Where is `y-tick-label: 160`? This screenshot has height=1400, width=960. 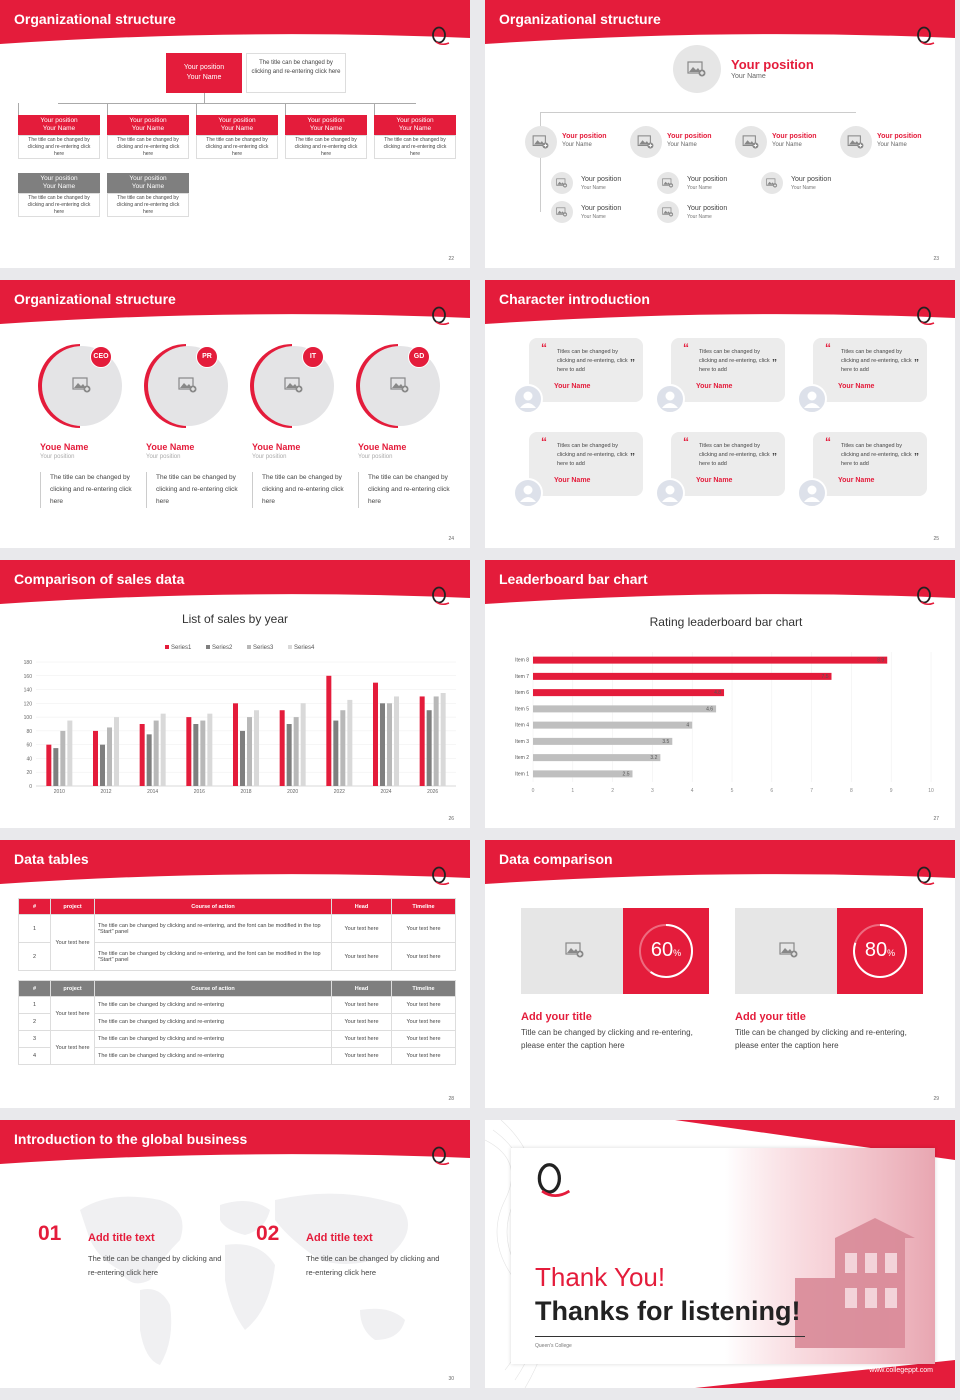
y-tick-label: 160 is located at coordinates (28, 677).